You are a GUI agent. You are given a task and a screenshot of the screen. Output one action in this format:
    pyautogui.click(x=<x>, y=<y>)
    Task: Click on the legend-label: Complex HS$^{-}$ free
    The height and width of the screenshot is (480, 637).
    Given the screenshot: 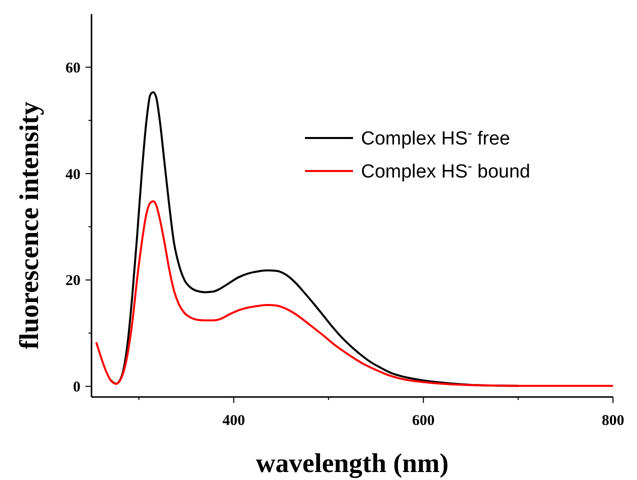 What is the action you would take?
    pyautogui.click(x=435, y=137)
    